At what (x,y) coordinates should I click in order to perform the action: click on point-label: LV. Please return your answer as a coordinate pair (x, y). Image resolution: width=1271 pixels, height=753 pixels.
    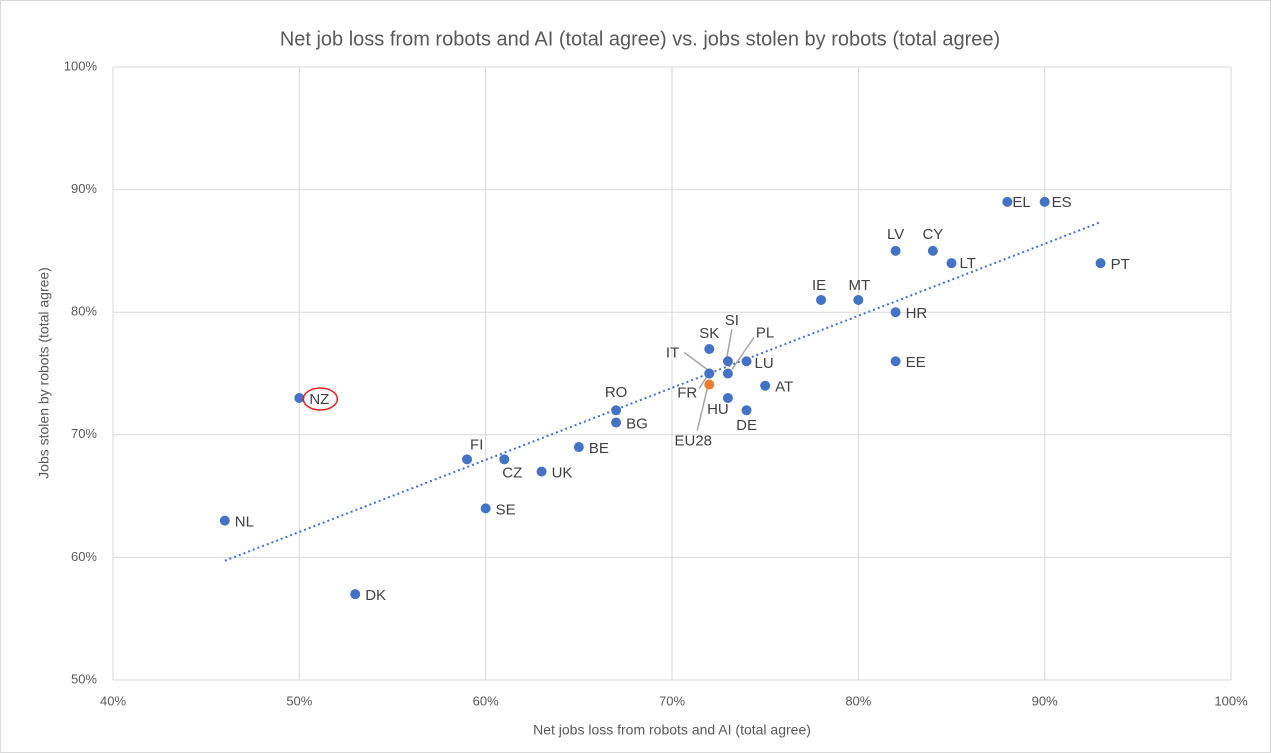
    Looking at the image, I should click on (895, 234).